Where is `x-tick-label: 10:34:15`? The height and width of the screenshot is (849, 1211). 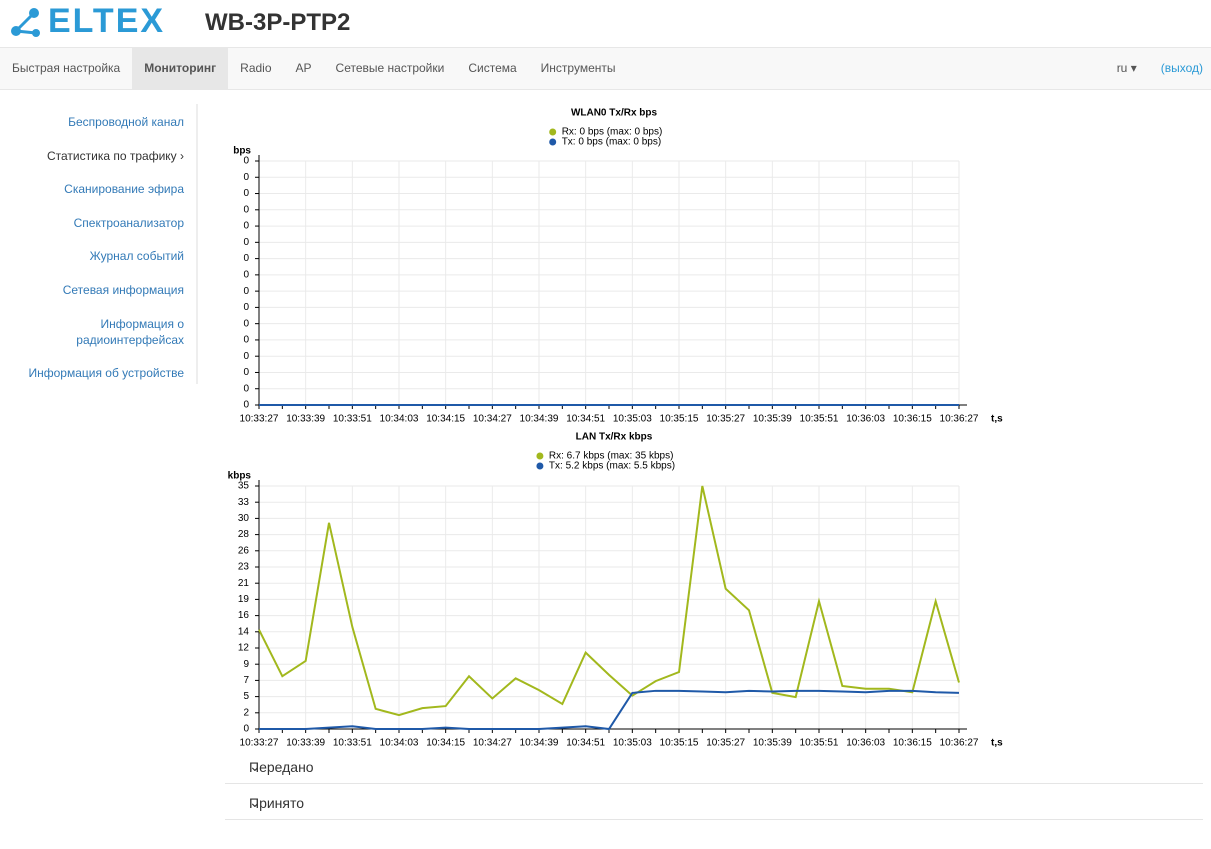
x-tick-label: 10:34:15 is located at coordinates (445, 419).